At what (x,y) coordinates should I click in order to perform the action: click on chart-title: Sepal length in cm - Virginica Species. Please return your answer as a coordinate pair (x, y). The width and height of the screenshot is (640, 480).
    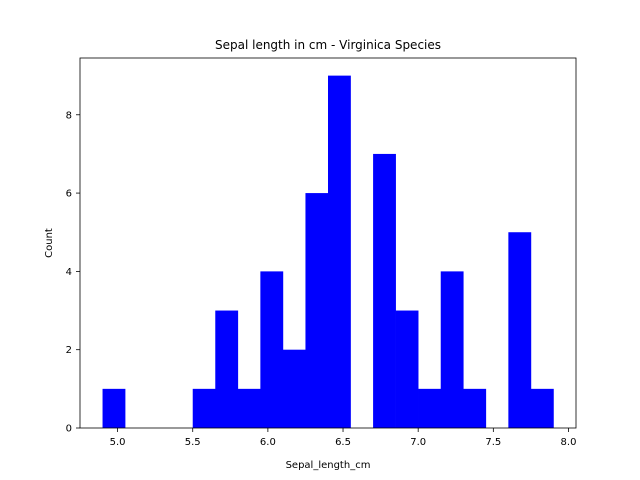
    Looking at the image, I should click on (328, 45).